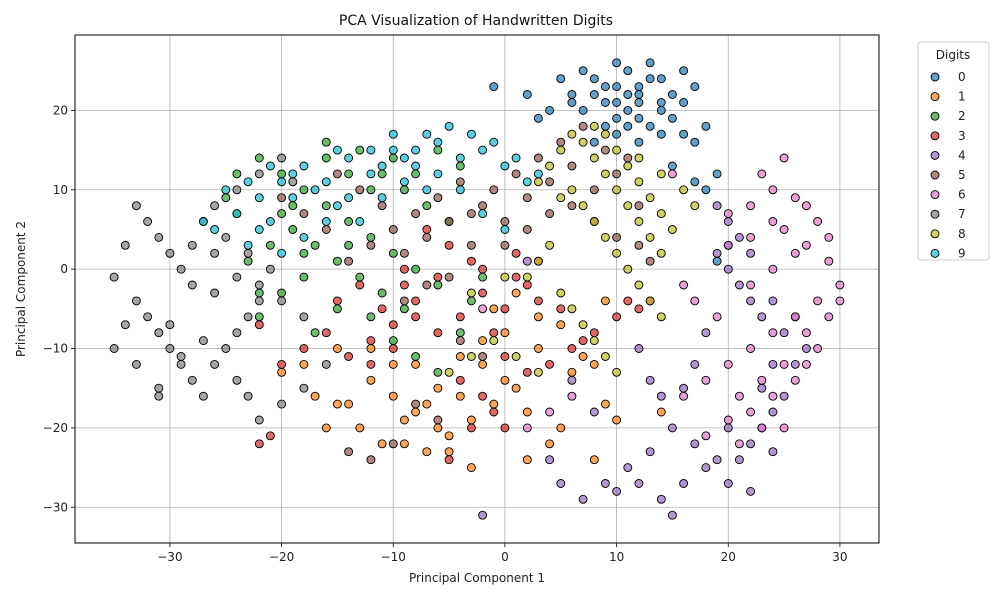 The image size is (1000, 600). I want to click on legend-label-digit-1: 1, so click(962, 97).